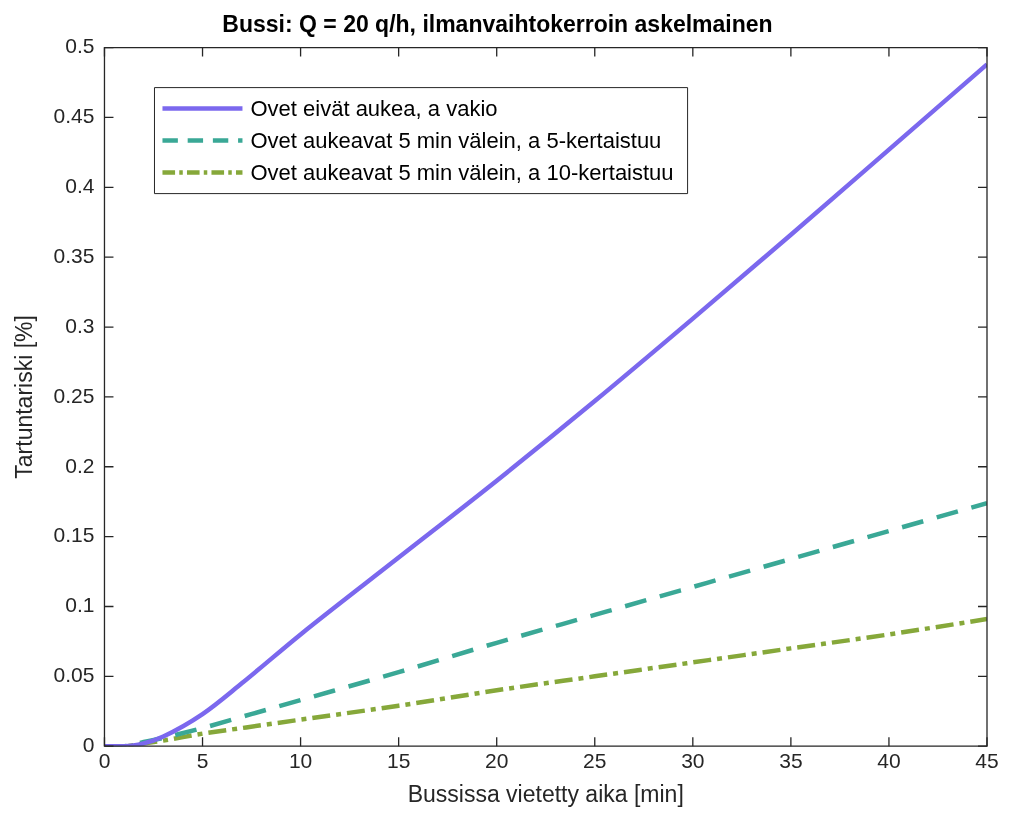  I want to click on legend-label: Ovet aukeavat 5 min välein, a 10-kertaistuu, so click(462, 172).